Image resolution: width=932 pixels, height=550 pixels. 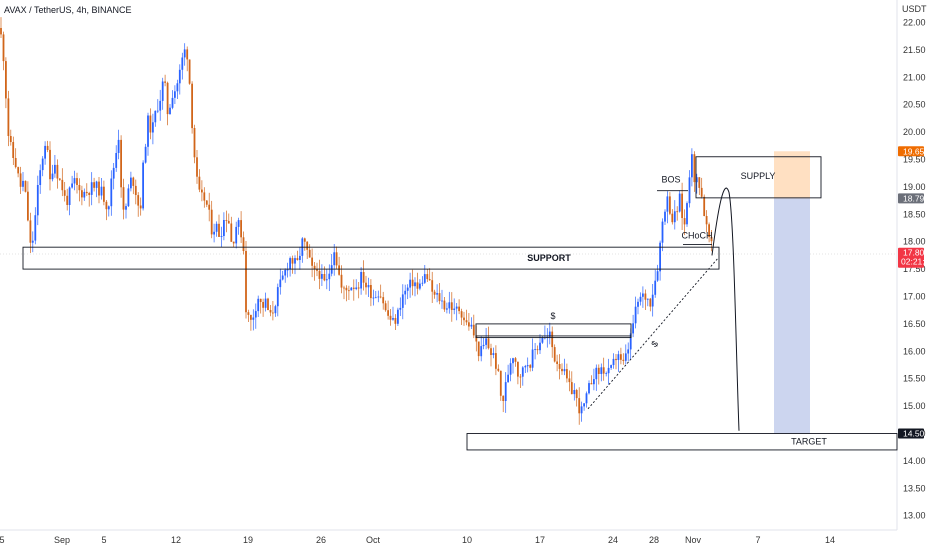 I want to click on time-axis: 5 Sep 5 12 19 26 Oct 10 17 24 28 Nov 7 14, so click(x=417, y=540).